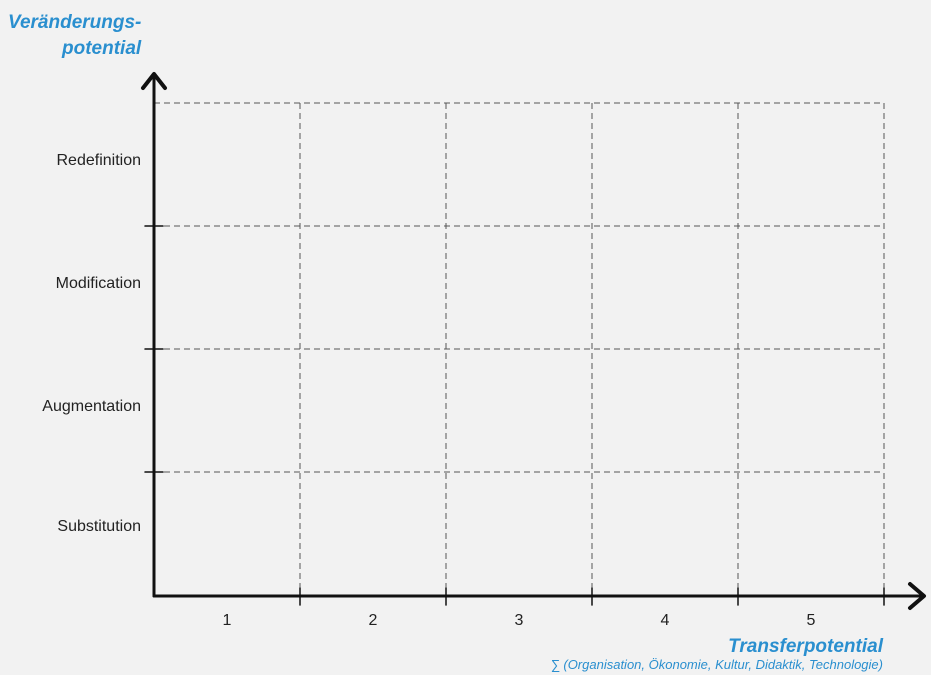 The image size is (931, 675). What do you see at coordinates (154, 81) in the screenshot?
I see `y-axis-arrow-icon` at bounding box center [154, 81].